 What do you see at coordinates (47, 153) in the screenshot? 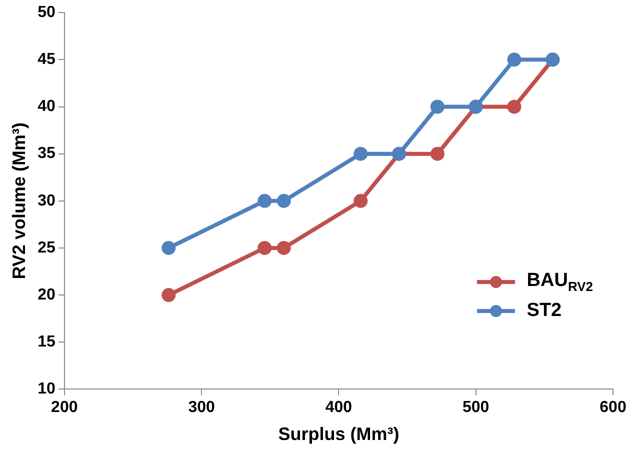
I see `y-tick-label: 35` at bounding box center [47, 153].